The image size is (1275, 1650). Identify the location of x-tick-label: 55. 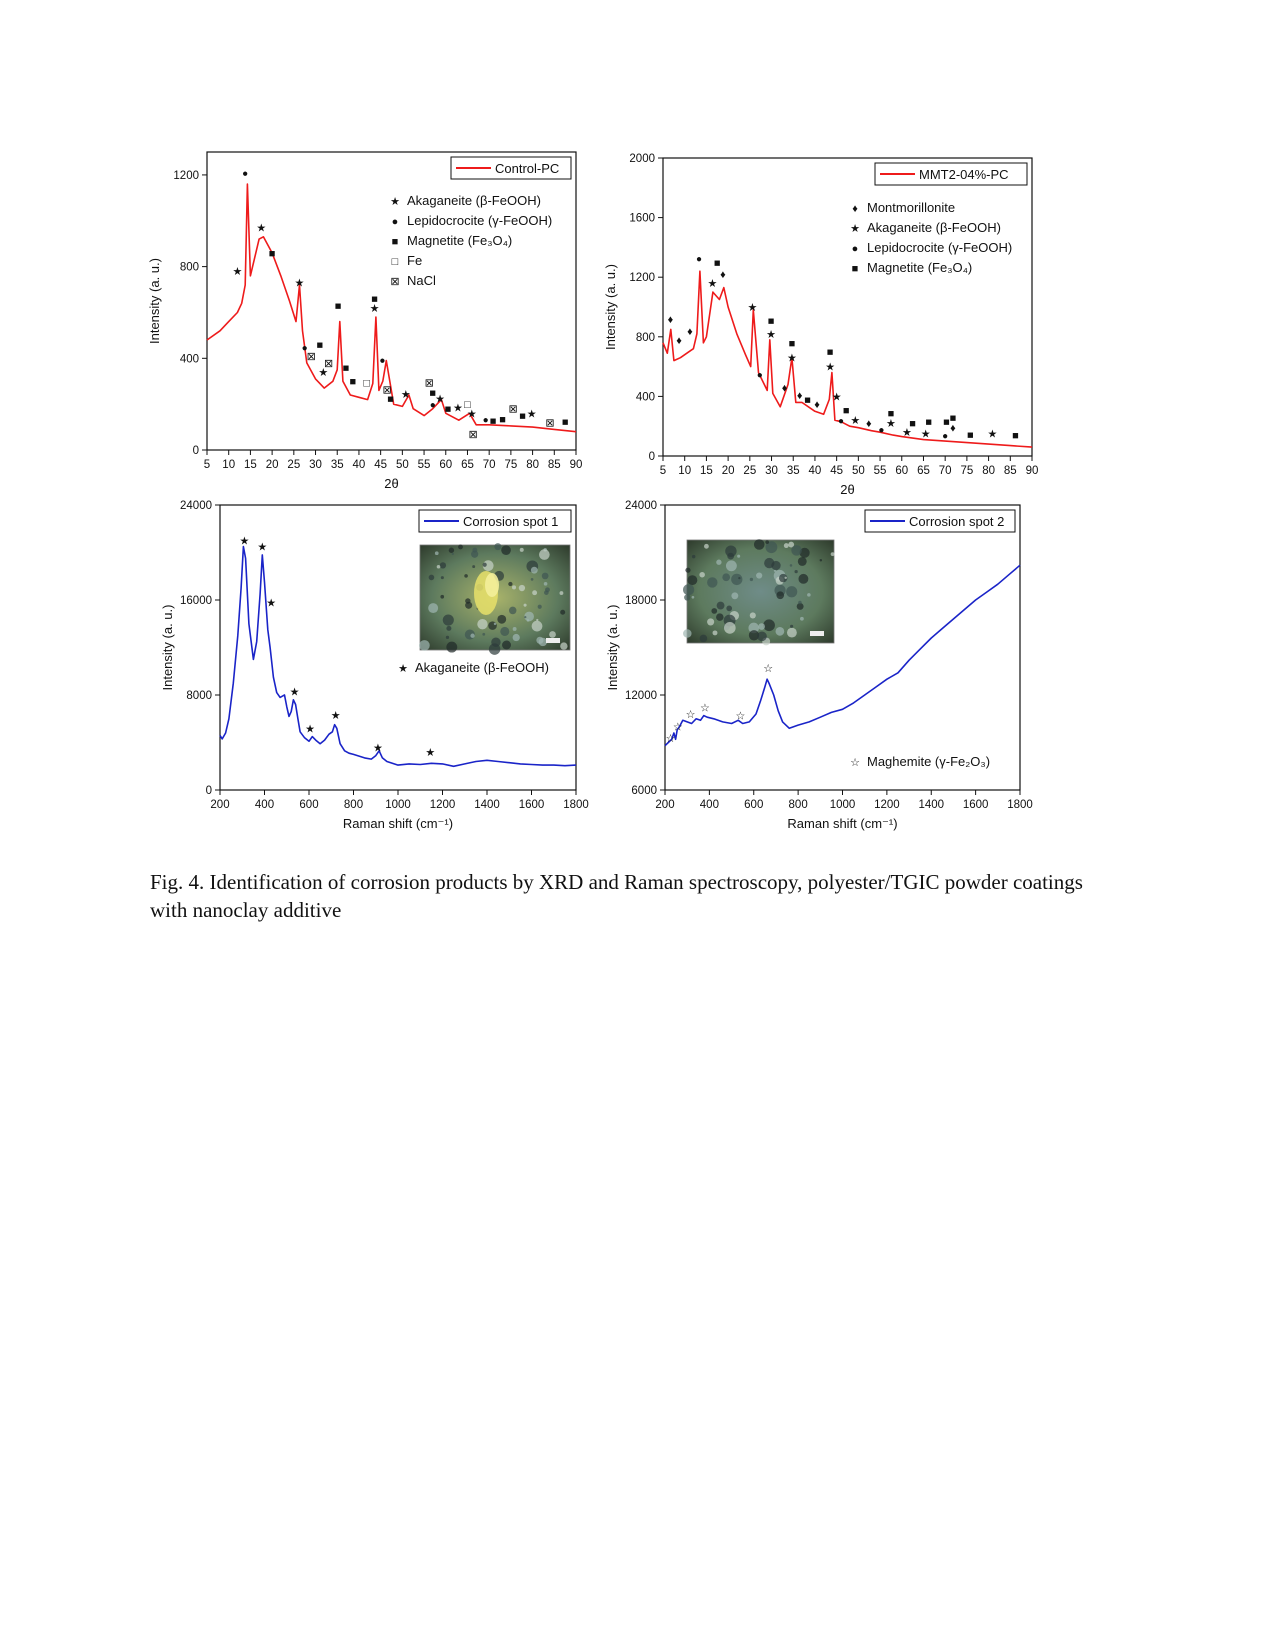
(880, 471).